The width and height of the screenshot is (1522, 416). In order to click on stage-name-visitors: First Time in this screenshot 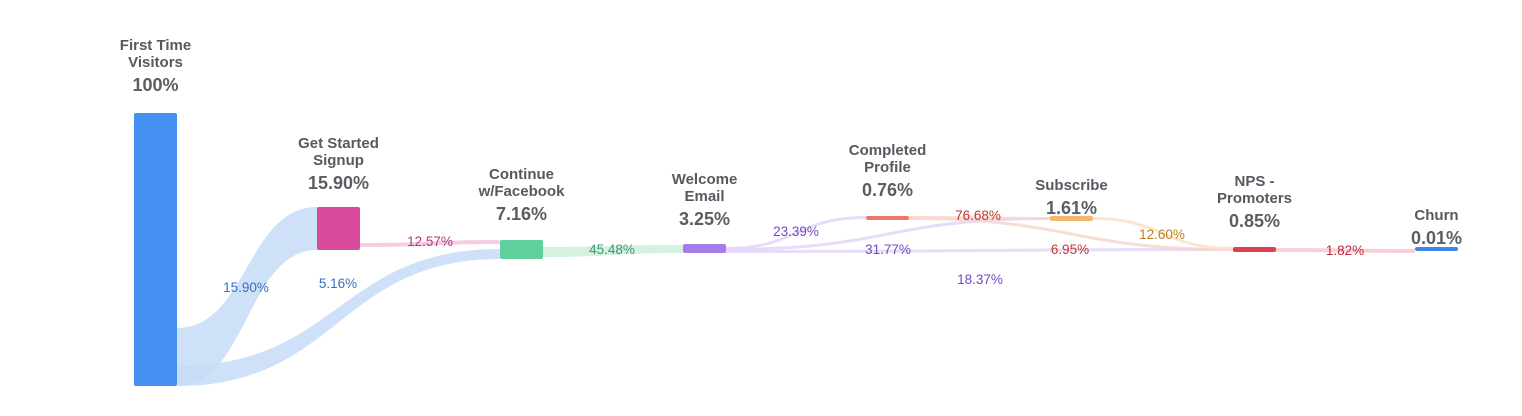, I will do `click(155, 45)`.